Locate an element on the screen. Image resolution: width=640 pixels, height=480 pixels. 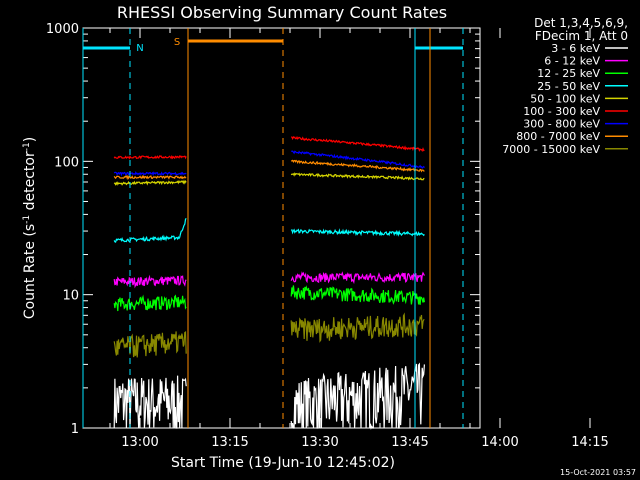
legend-label: 3 - 6 keV is located at coordinates (575, 48).